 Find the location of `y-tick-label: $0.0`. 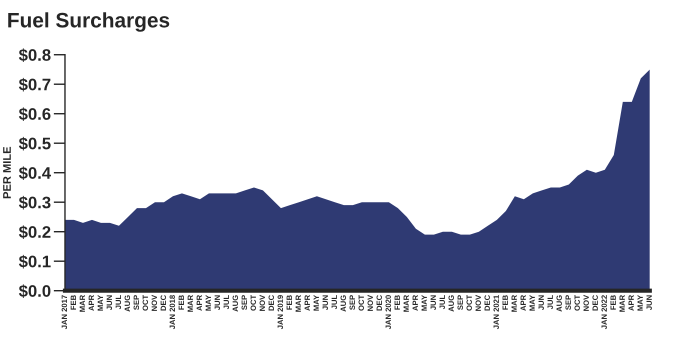

y-tick-label: $0.0 is located at coordinates (34, 291).